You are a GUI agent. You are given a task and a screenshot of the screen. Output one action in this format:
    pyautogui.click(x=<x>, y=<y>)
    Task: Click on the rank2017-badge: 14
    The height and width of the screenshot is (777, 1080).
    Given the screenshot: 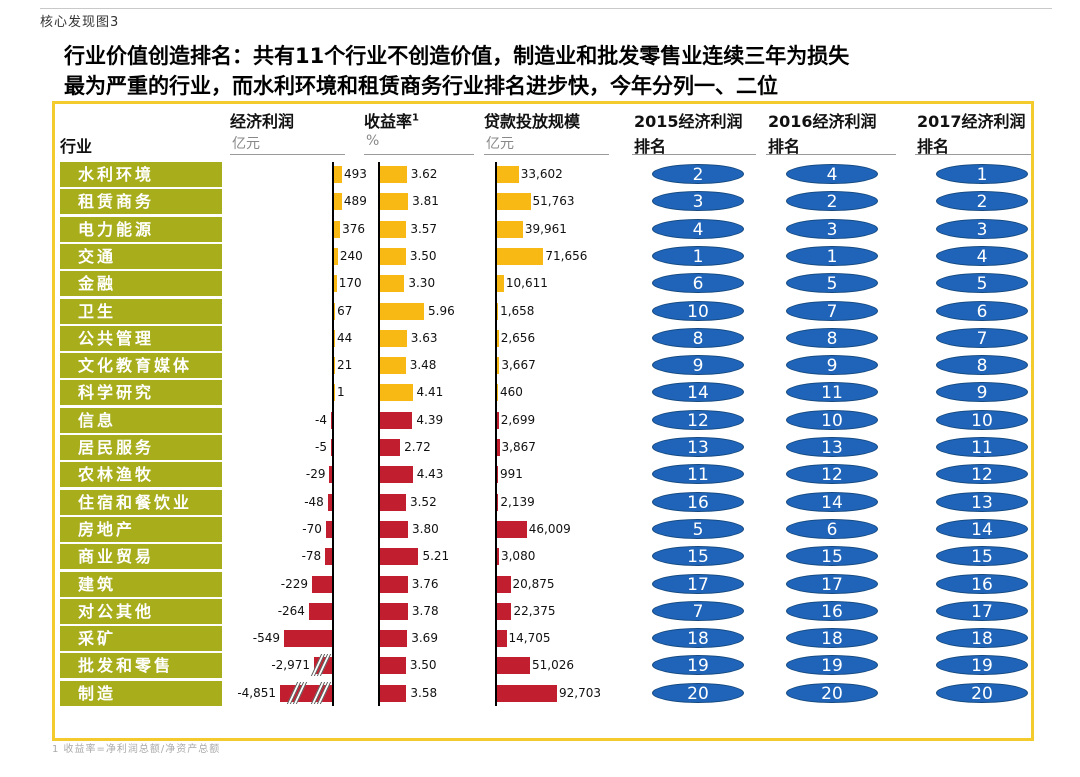 What is the action you would take?
    pyautogui.click(x=982, y=529)
    